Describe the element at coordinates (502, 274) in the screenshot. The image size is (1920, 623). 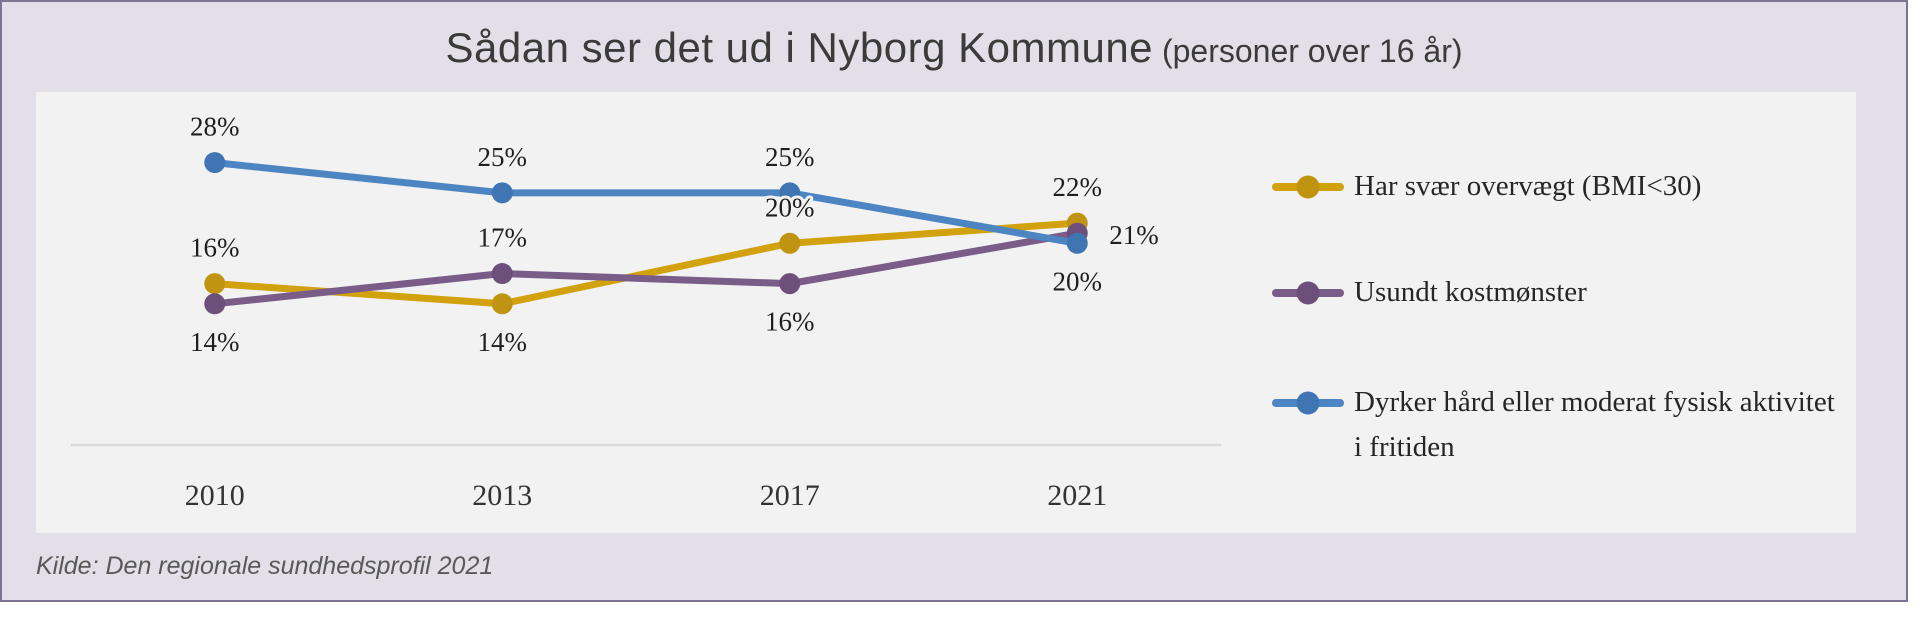
I see `data-point-1-2013` at that location.